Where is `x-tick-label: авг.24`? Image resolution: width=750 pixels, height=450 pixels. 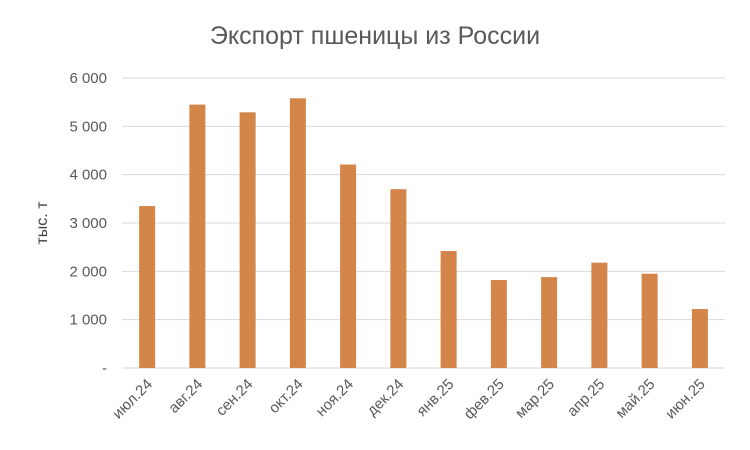
x-tick-label: авг.24 is located at coordinates (185, 396).